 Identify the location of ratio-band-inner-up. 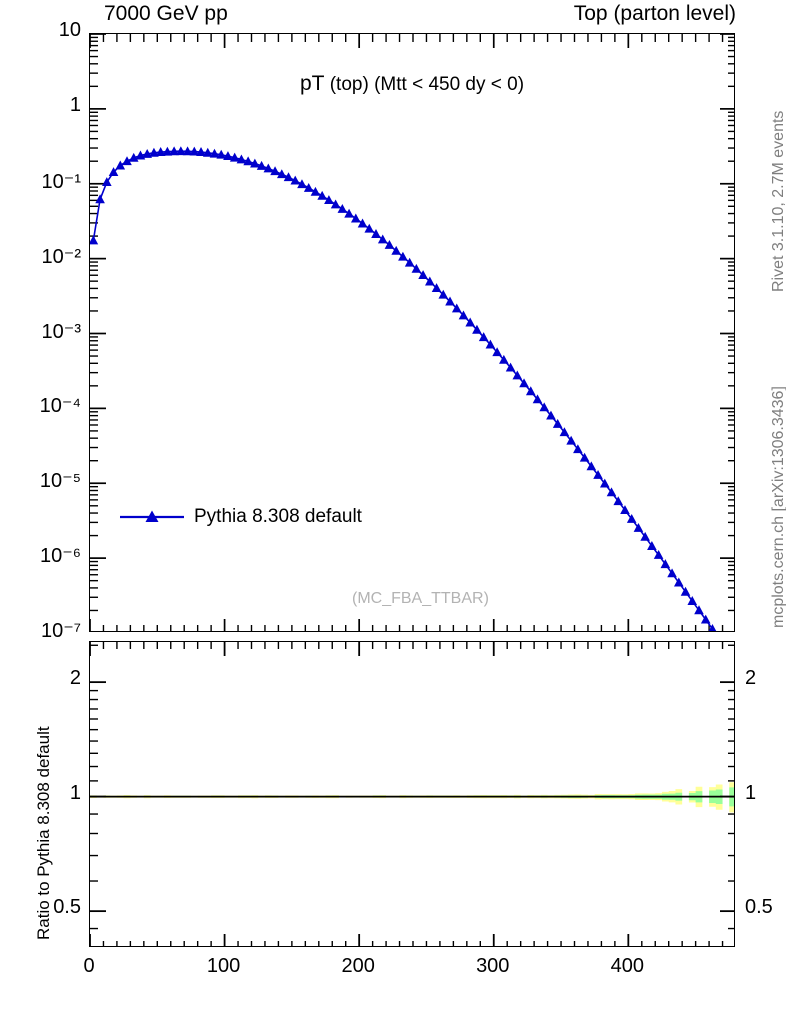
(412, 792).